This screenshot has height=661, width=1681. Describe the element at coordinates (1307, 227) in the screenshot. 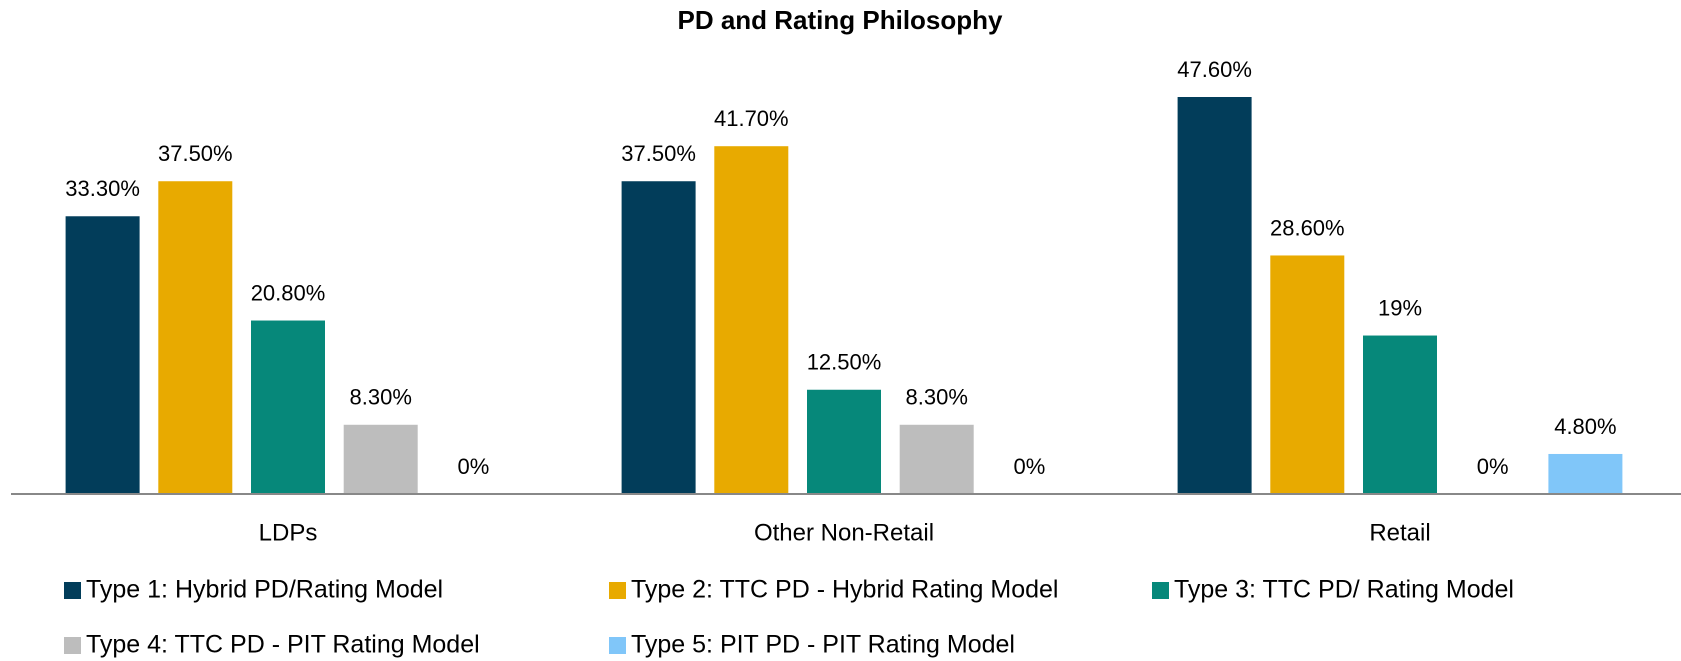

I see `data-label: 28.60%` at that location.